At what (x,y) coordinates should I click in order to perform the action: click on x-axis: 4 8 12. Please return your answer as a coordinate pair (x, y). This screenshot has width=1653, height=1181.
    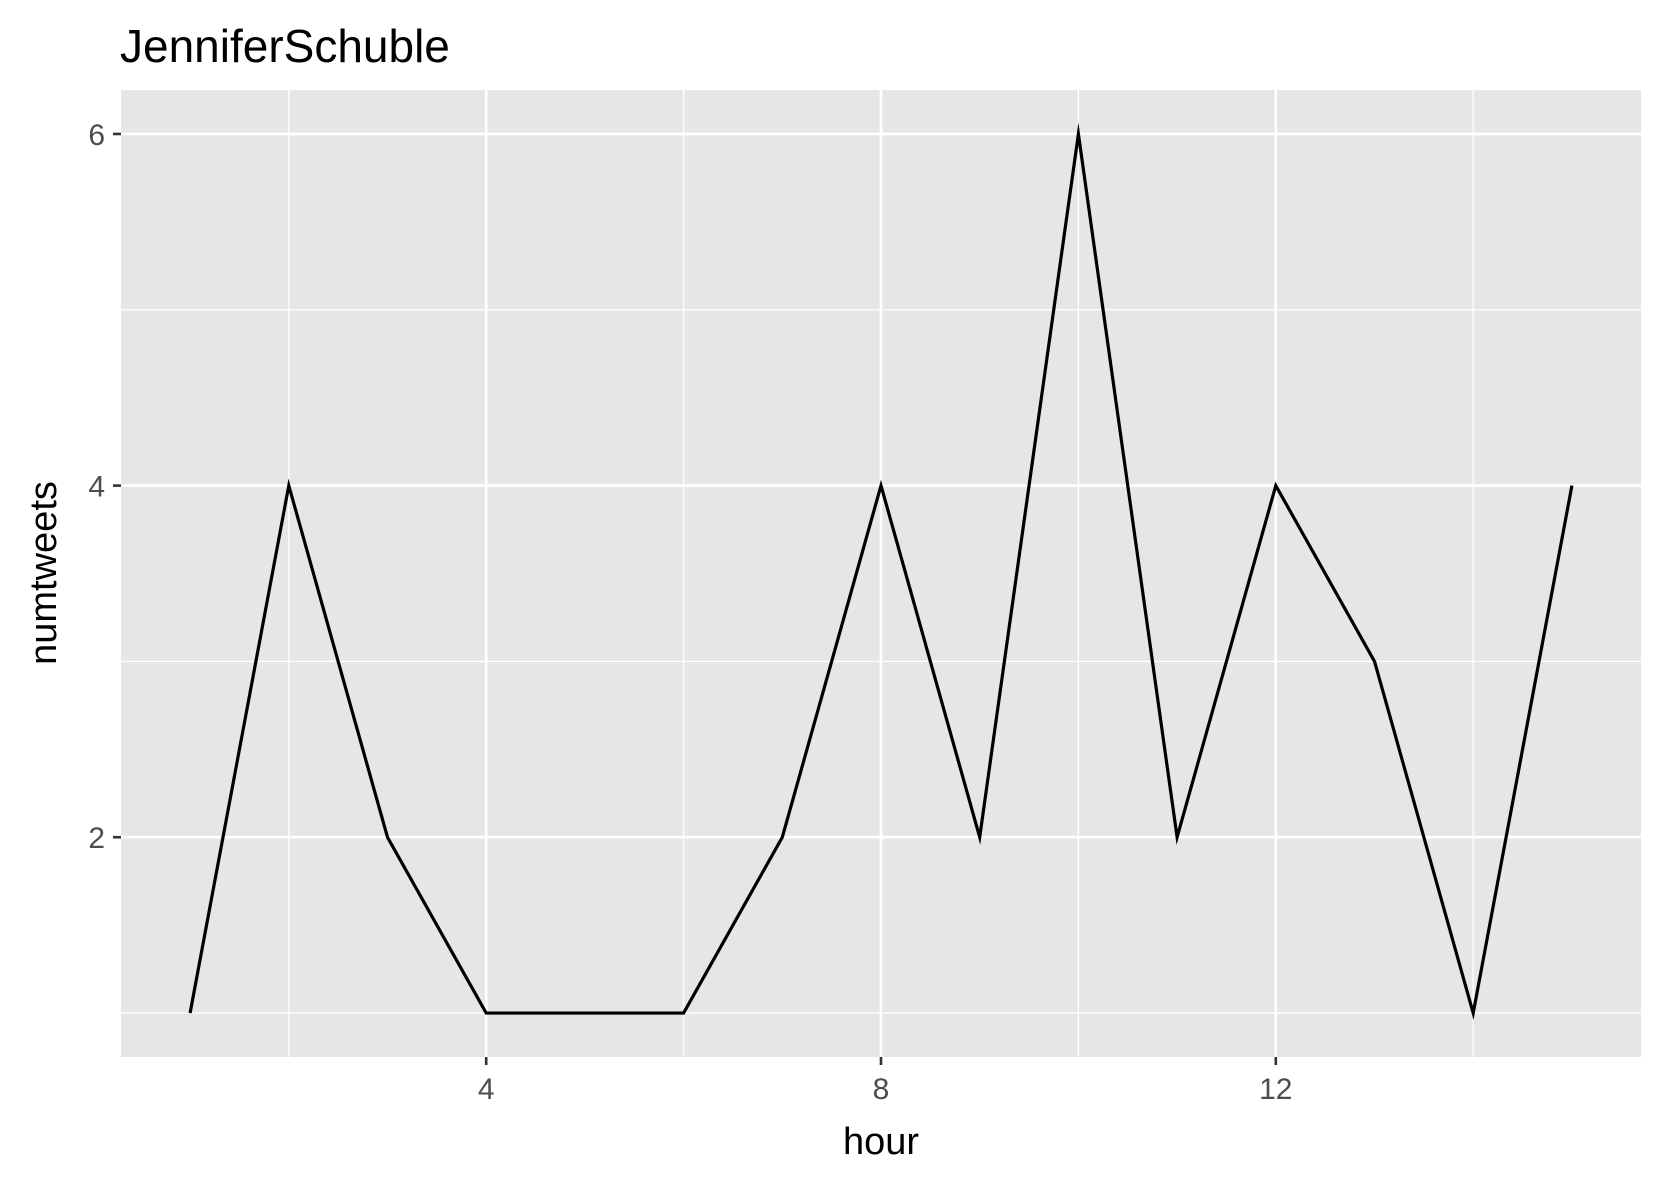
    Looking at the image, I should click on (885, 1081).